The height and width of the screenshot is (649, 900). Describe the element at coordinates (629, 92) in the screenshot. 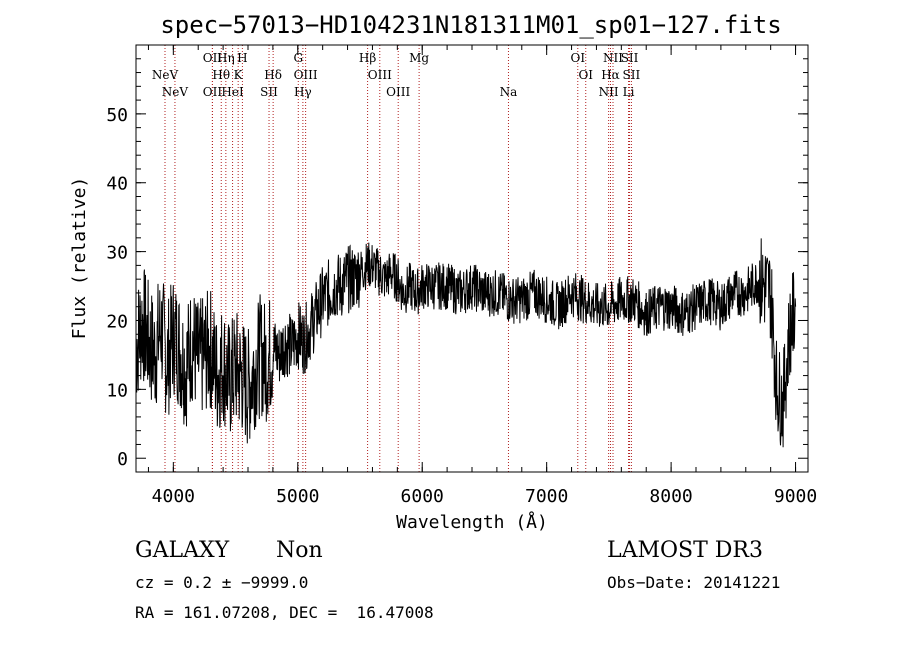

I see `line-label-26: Li` at that location.